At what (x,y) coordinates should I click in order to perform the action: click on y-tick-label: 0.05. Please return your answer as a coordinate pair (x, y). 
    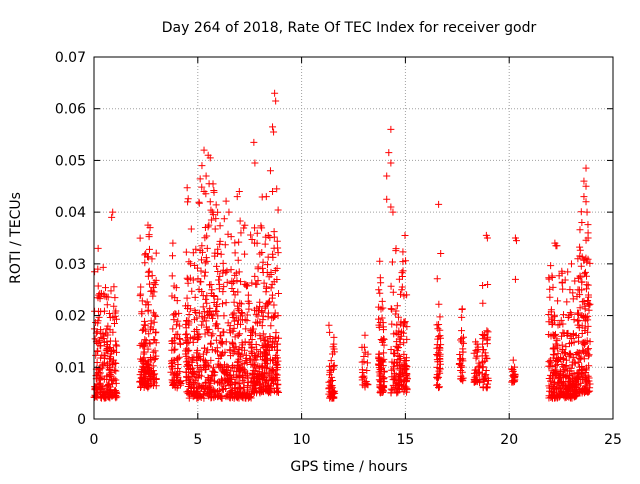
    Looking at the image, I should click on (70, 161).